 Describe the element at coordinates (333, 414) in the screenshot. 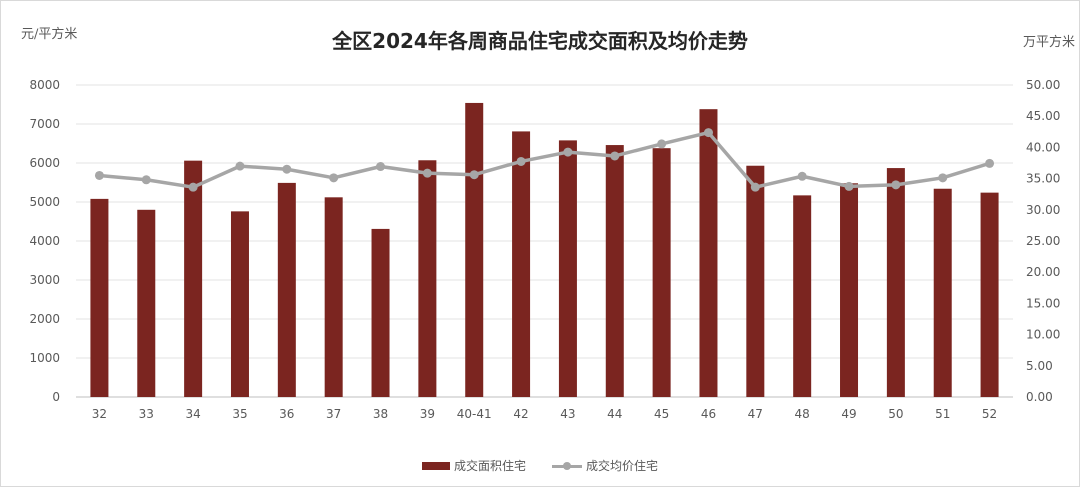

I see `x-tick-label: 37` at that location.